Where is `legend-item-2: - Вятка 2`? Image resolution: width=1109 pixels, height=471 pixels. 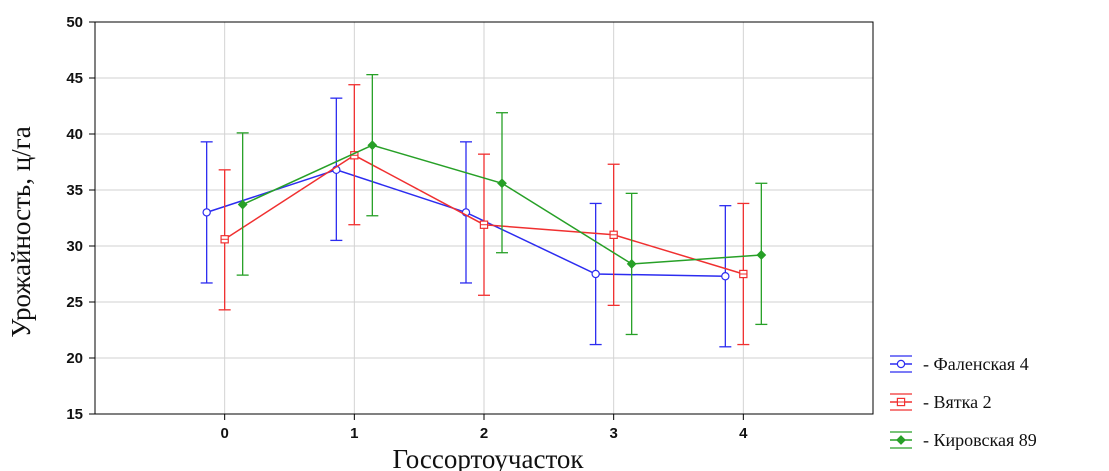
legend-item-2: - Вятка 2 is located at coordinates (941, 402).